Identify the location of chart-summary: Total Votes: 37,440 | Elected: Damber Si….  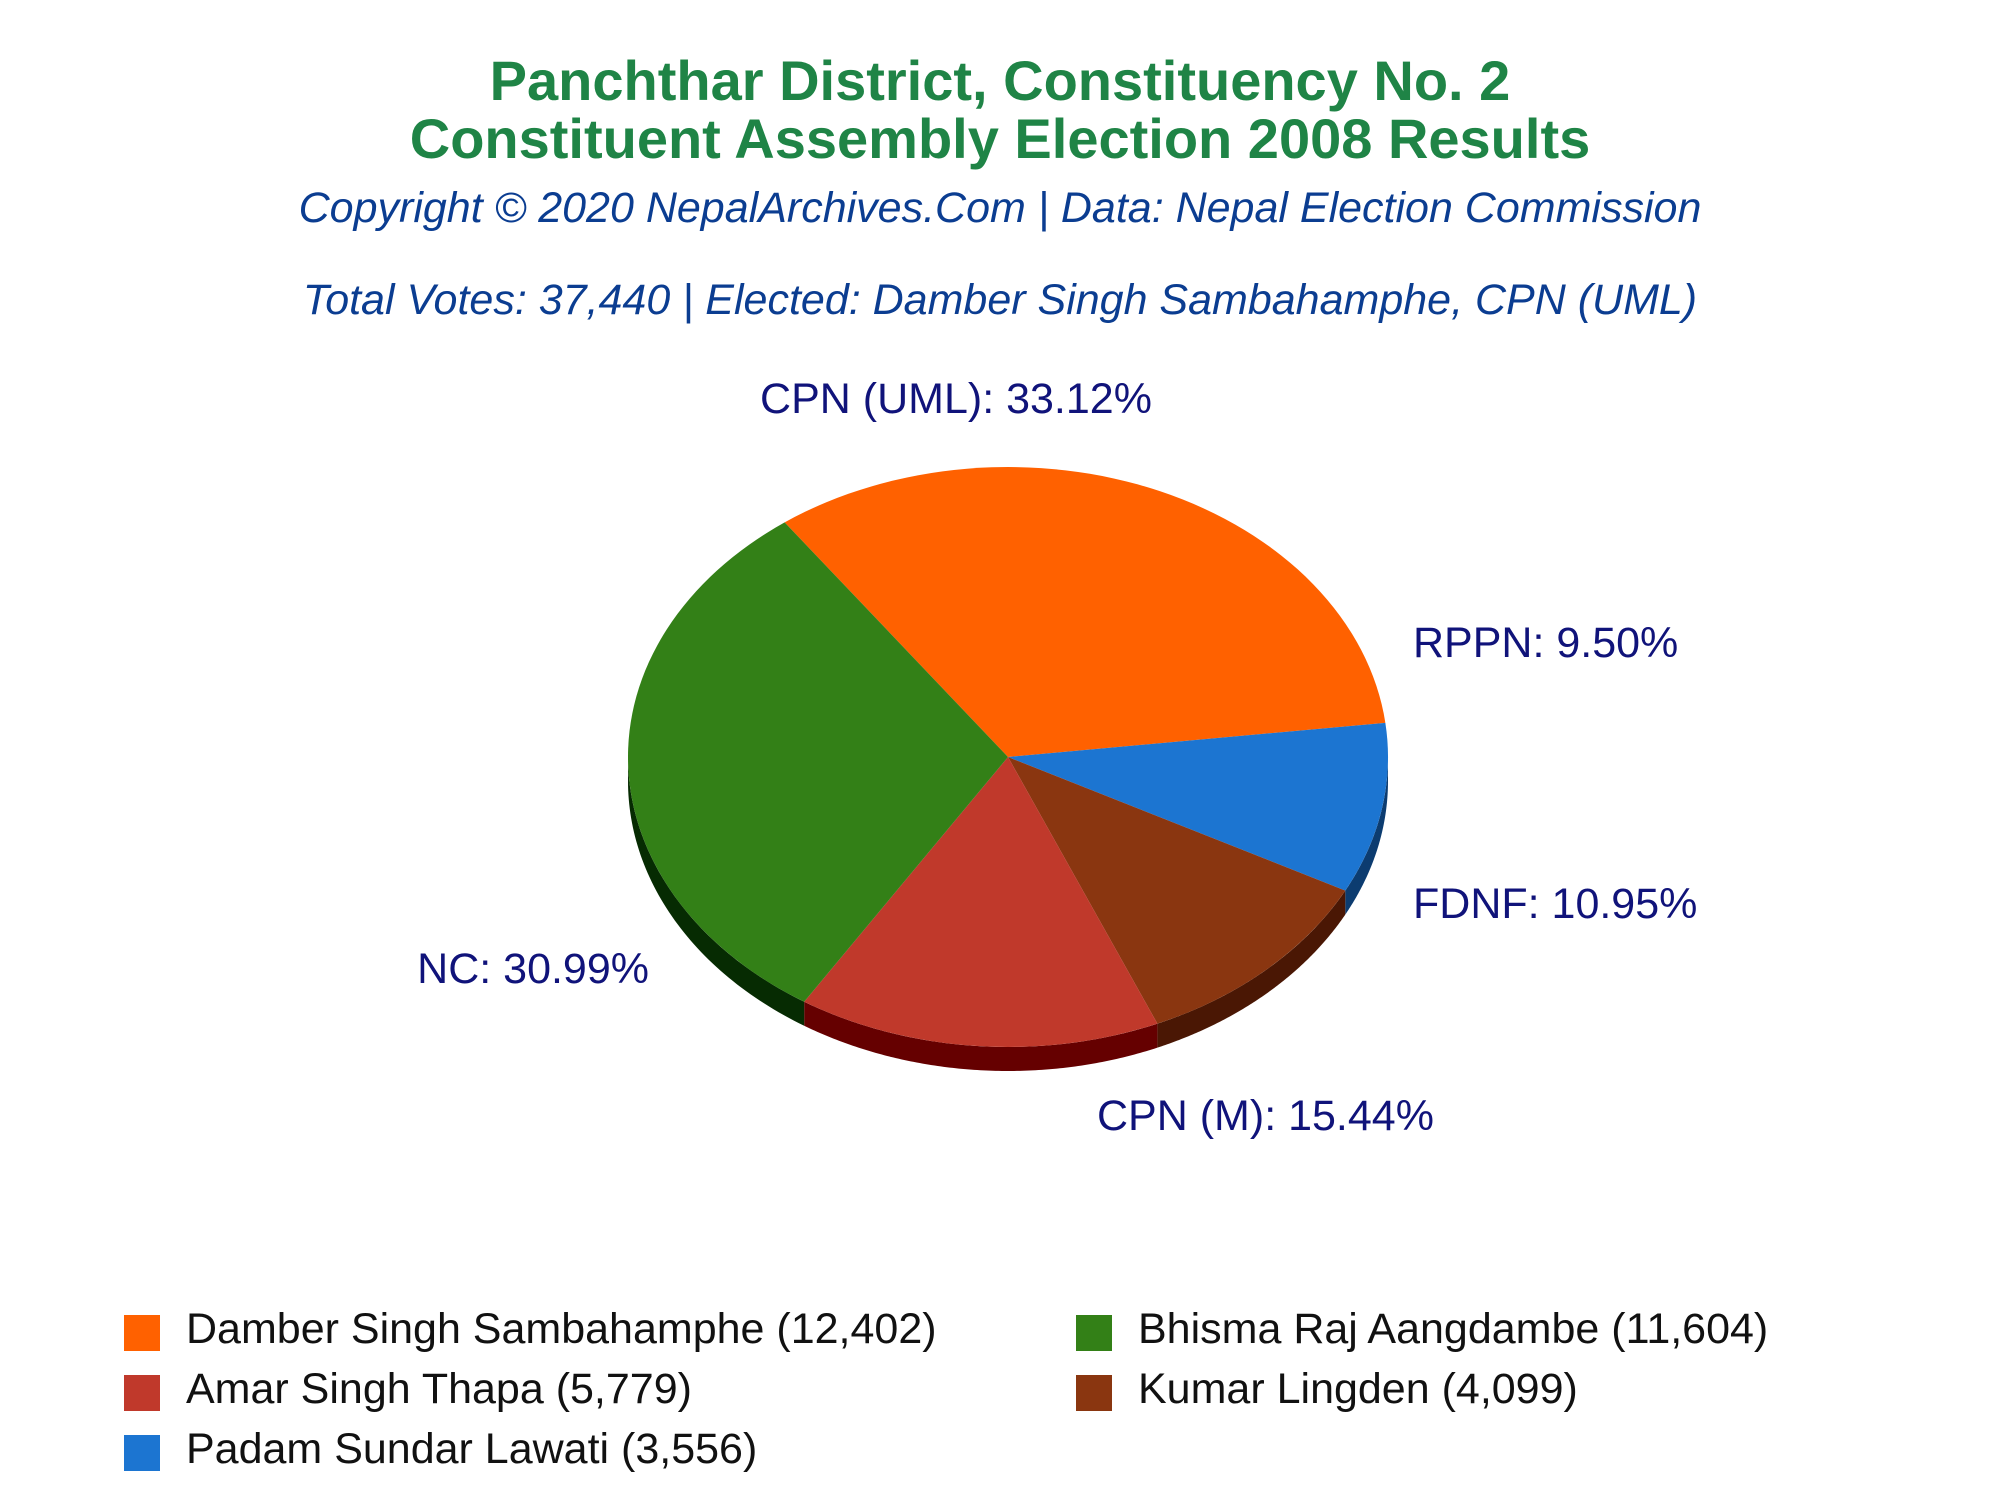
(1000, 300).